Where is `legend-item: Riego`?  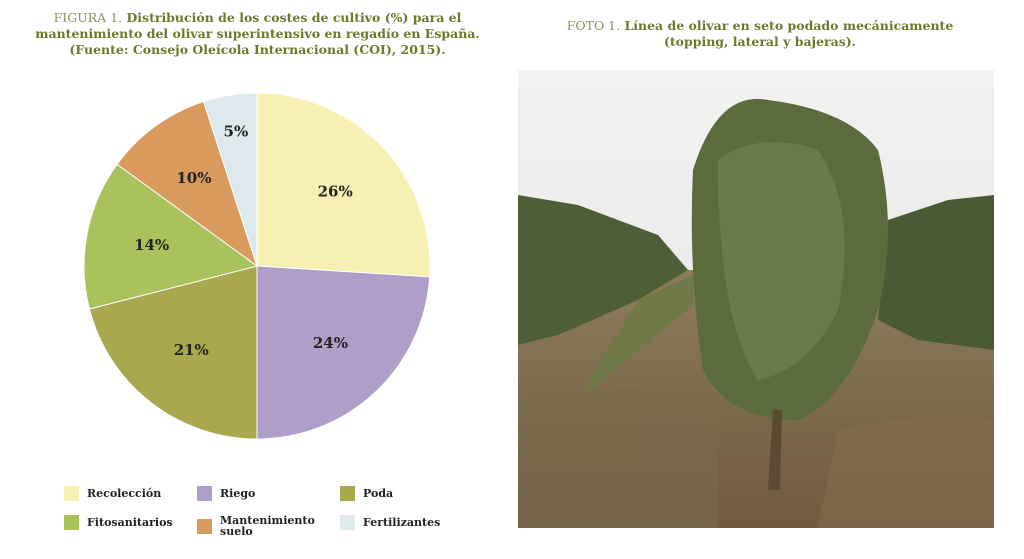
legend-item: Riego is located at coordinates (226, 493).